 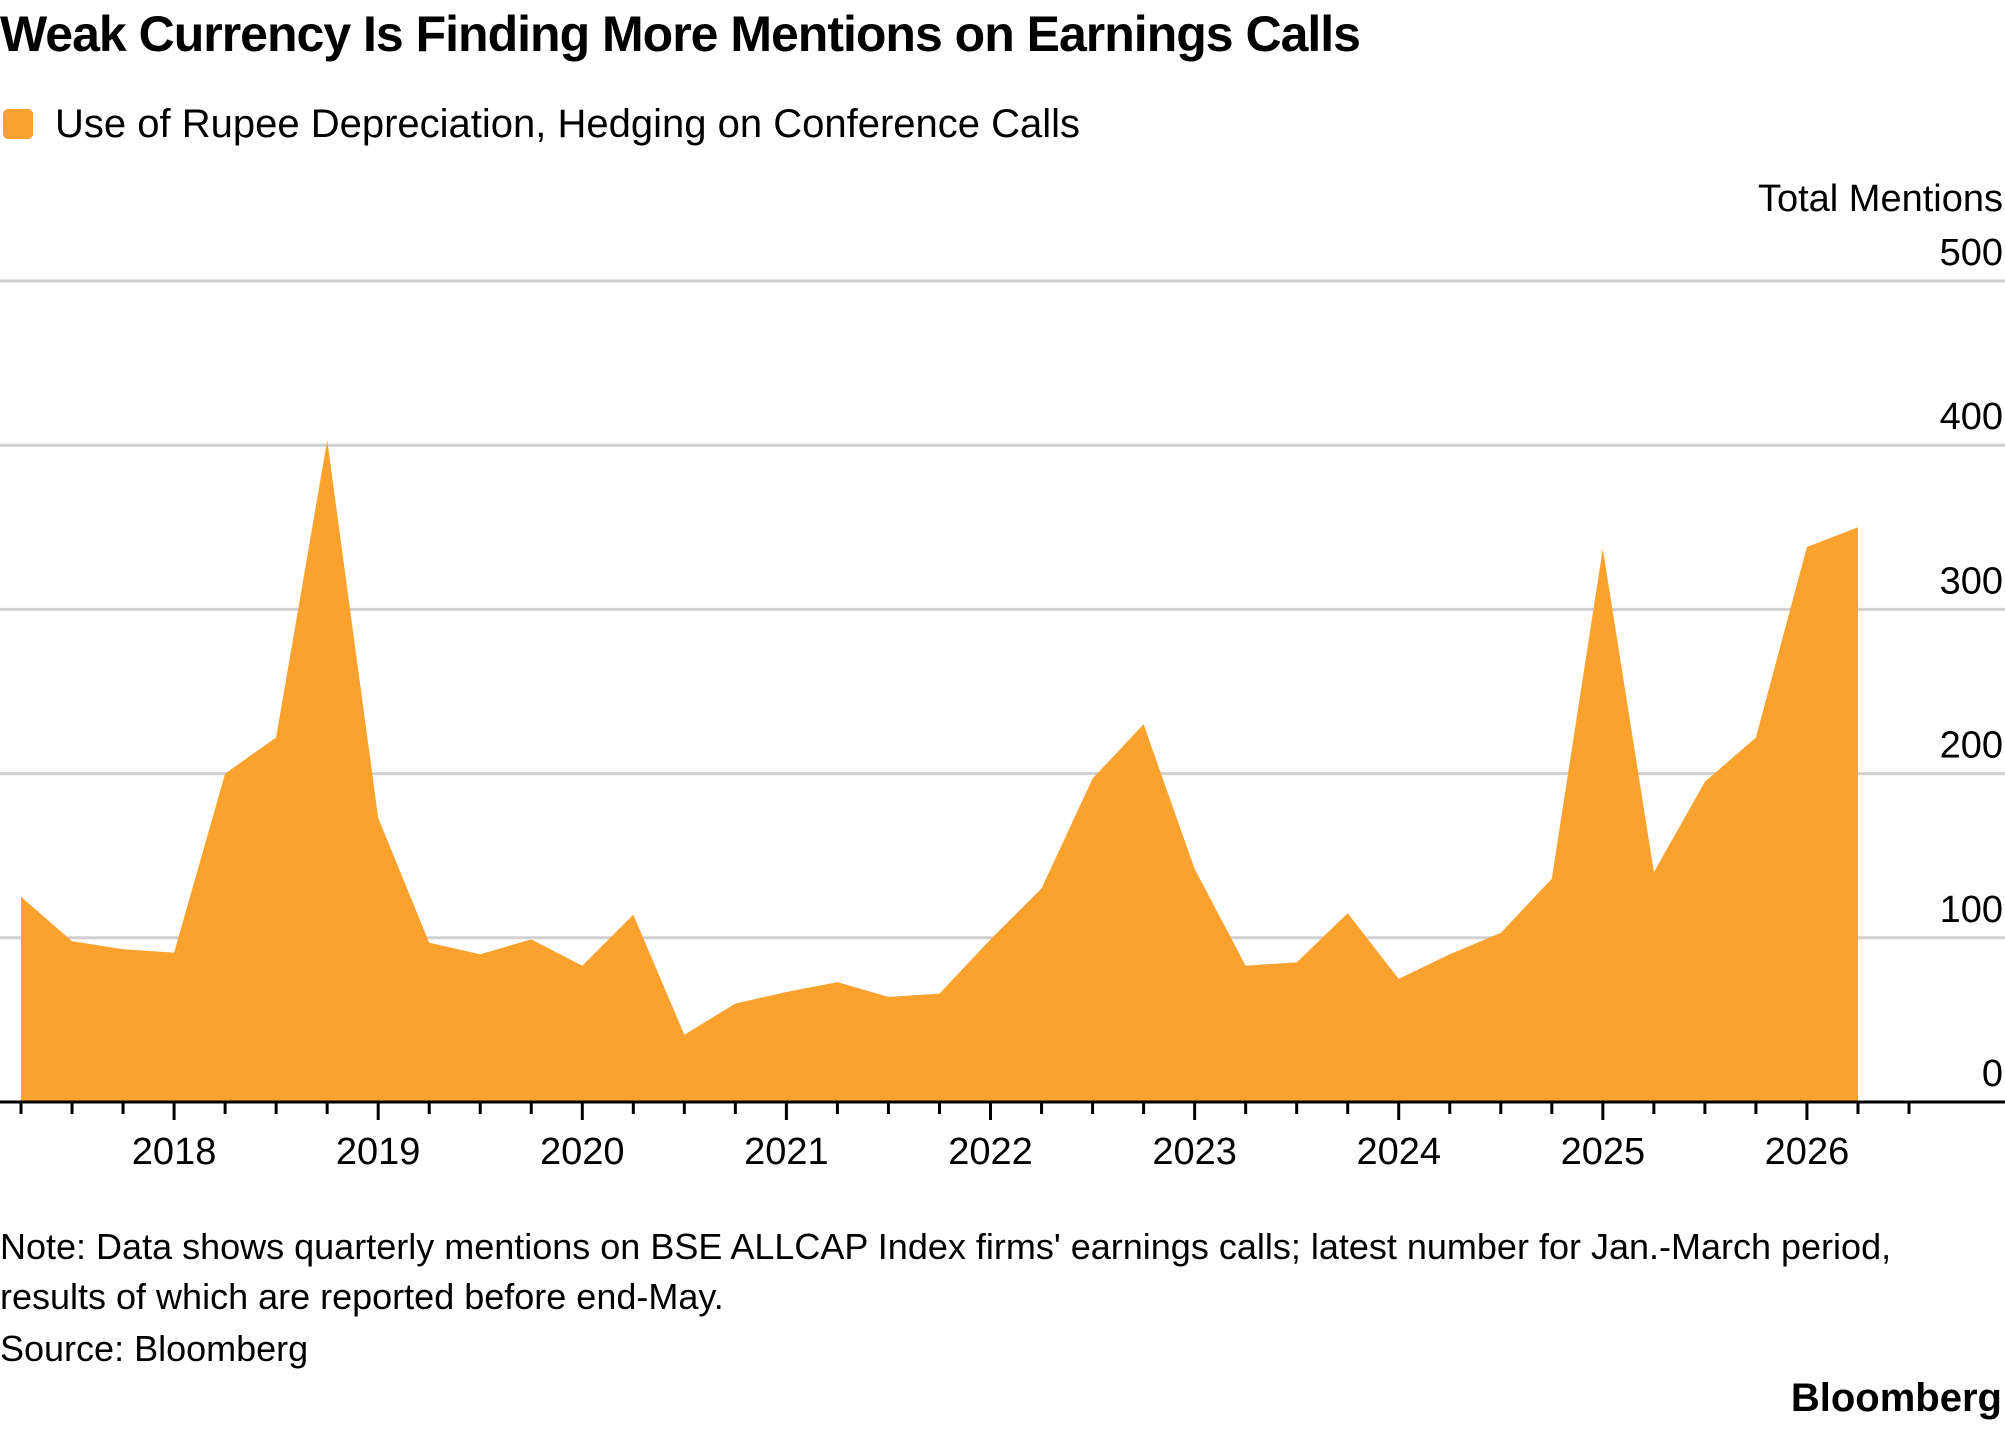 What do you see at coordinates (1807, 1152) in the screenshot?
I see `x-tick-label: 2026` at bounding box center [1807, 1152].